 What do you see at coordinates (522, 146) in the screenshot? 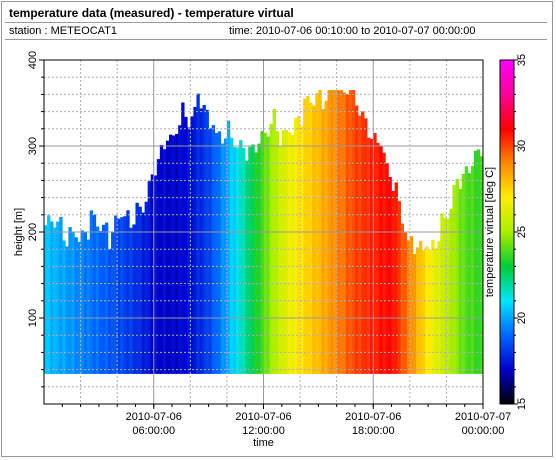
I see `colorbar-tick-label: 30` at bounding box center [522, 146].